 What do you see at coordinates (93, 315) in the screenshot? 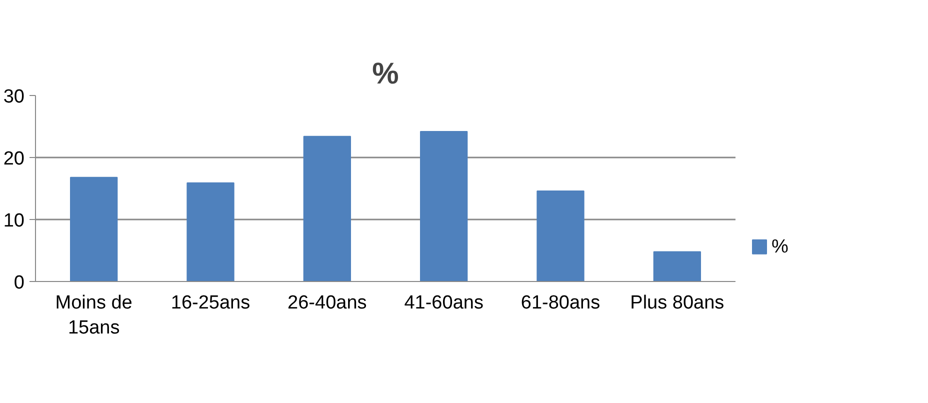
I see `x-tick-label: Moins de 15ans` at bounding box center [93, 315].